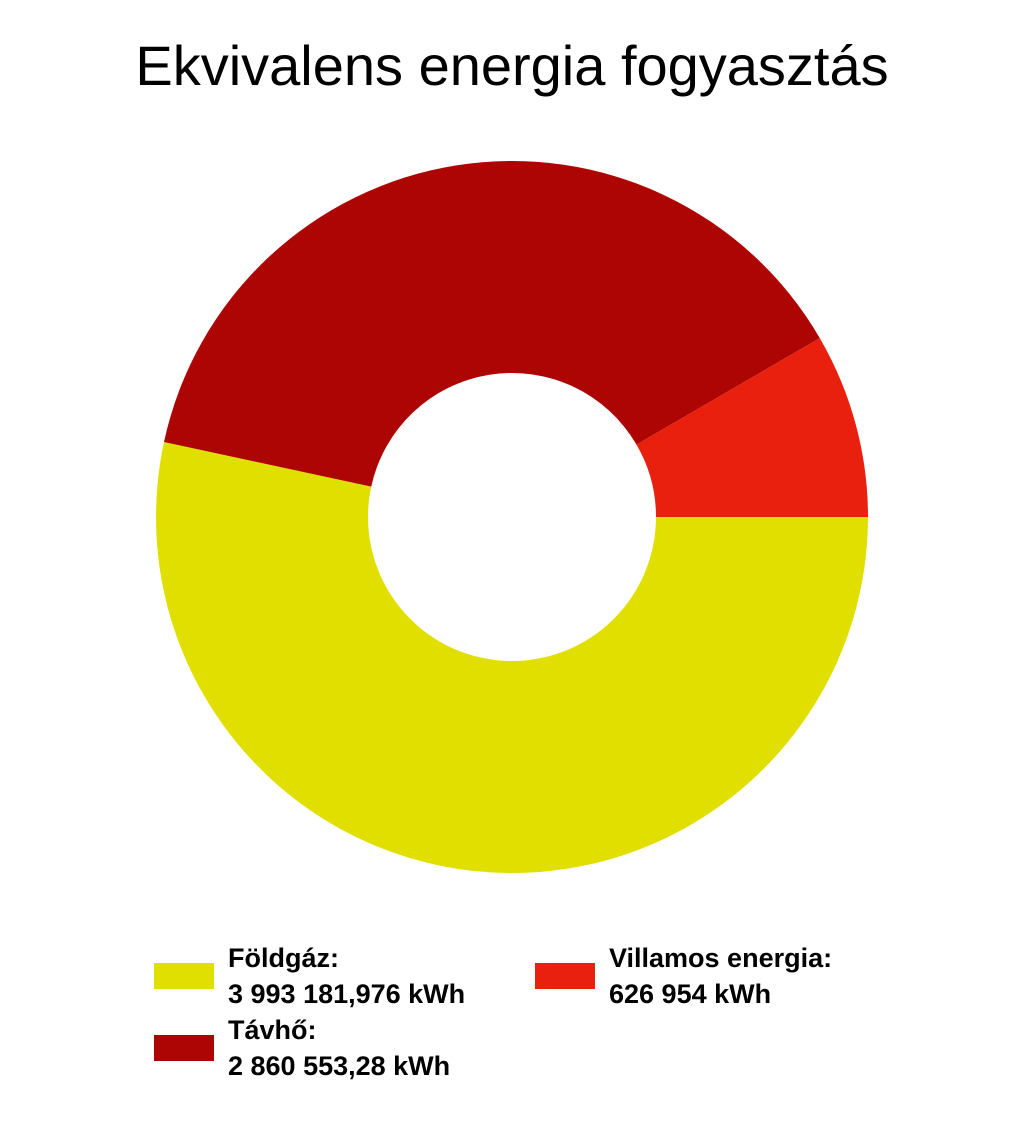 This screenshot has height=1126, width=1024. Describe the element at coordinates (565, 976) in the screenshot. I see `legend-swatch-villamos-energia` at that location.